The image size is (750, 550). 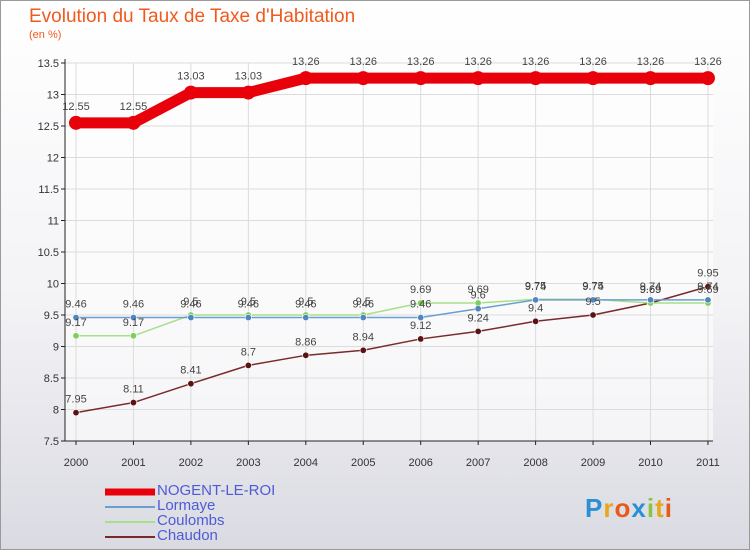 I want to click on x-tick-label: 2004, so click(x=306, y=463).